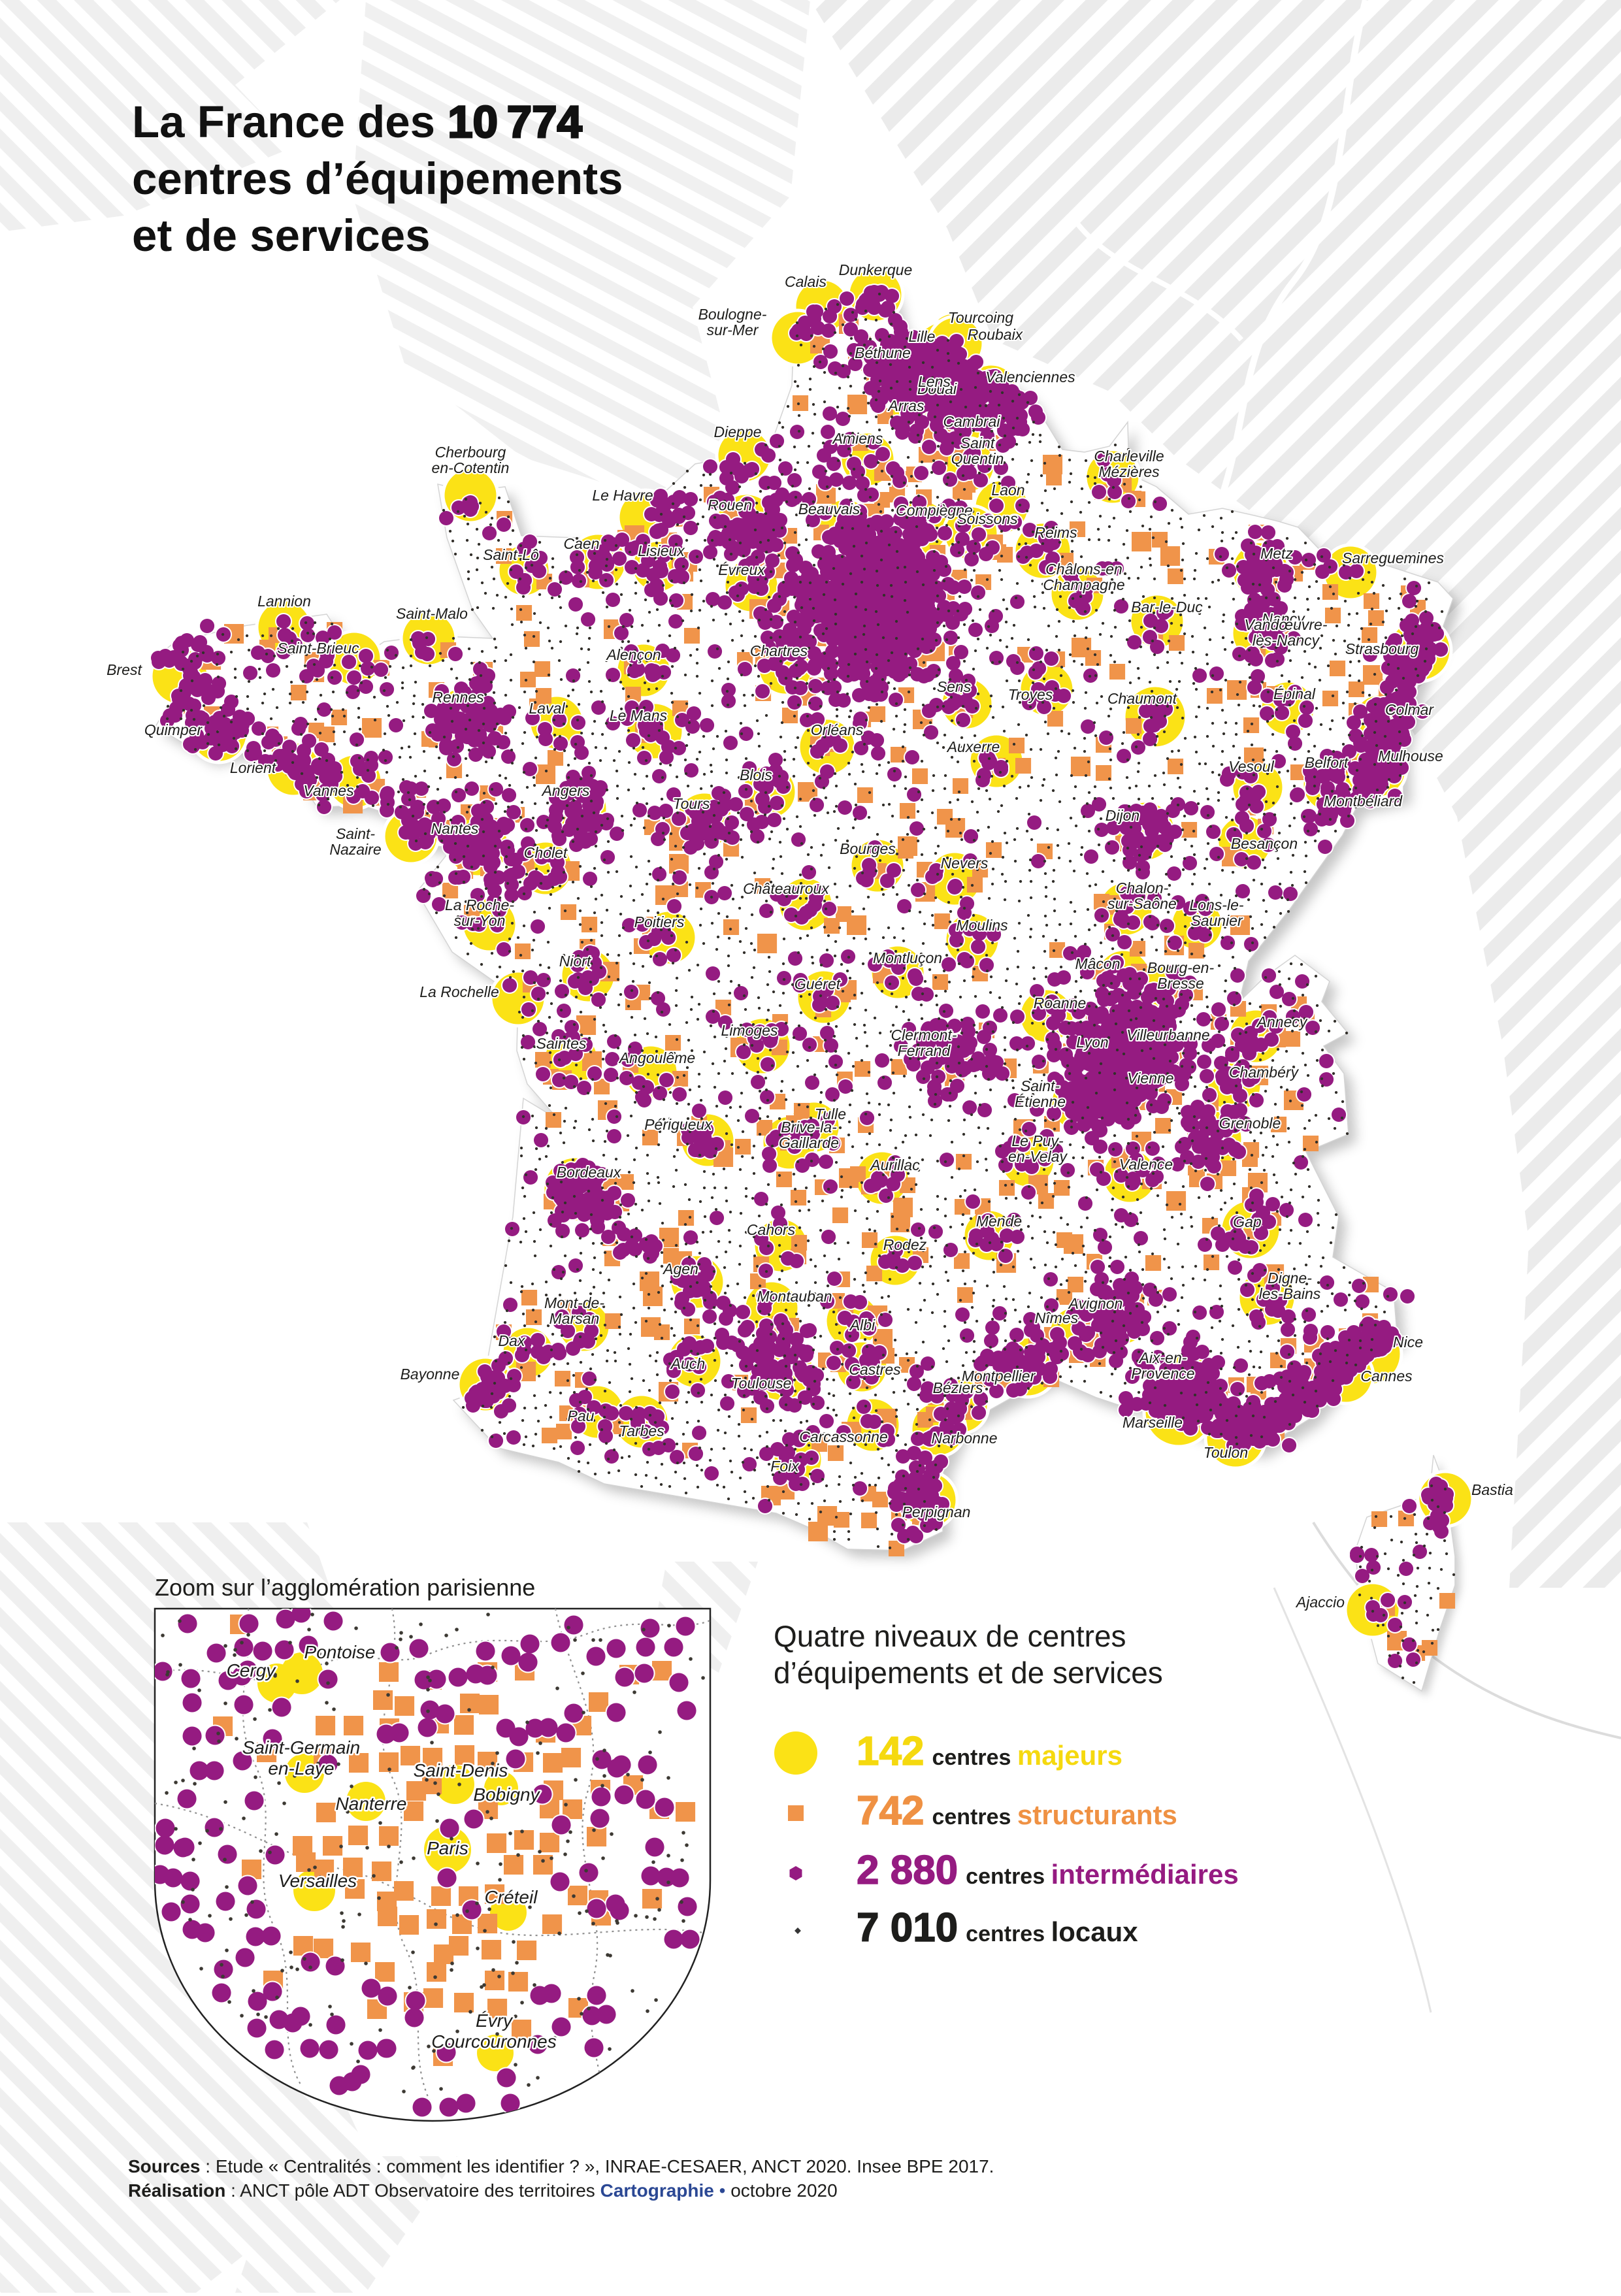 Image resolution: width=1621 pixels, height=2296 pixels. What do you see at coordinates (357, 122) in the screenshot?
I see `svg-text: La France des 10 774` at bounding box center [357, 122].